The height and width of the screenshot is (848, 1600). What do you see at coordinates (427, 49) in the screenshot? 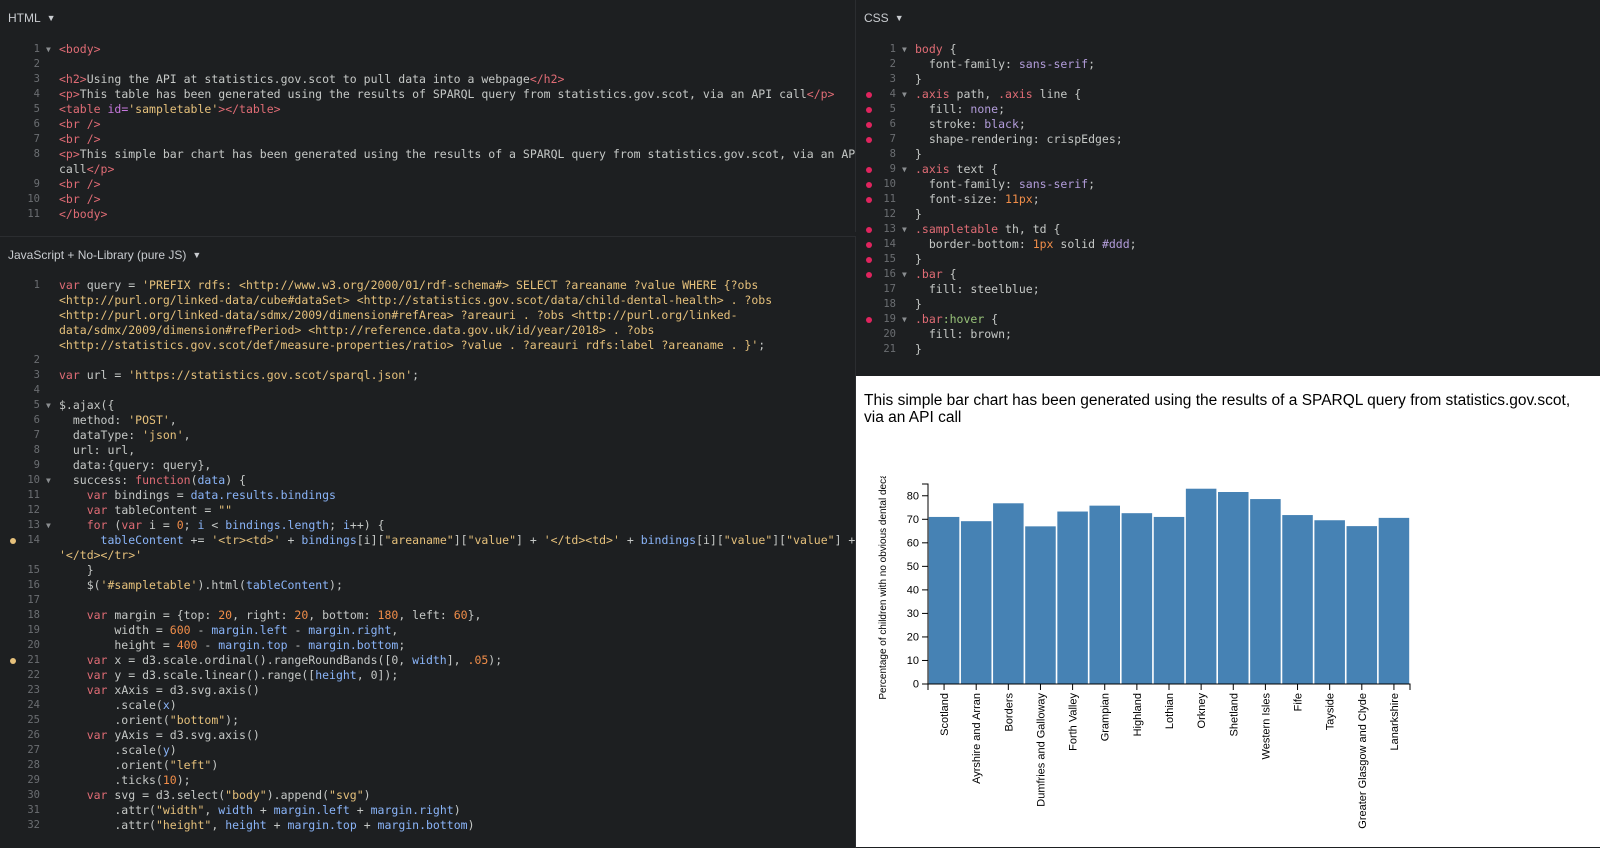
I see `code-line: 1 ▼ <body>` at bounding box center [427, 49].